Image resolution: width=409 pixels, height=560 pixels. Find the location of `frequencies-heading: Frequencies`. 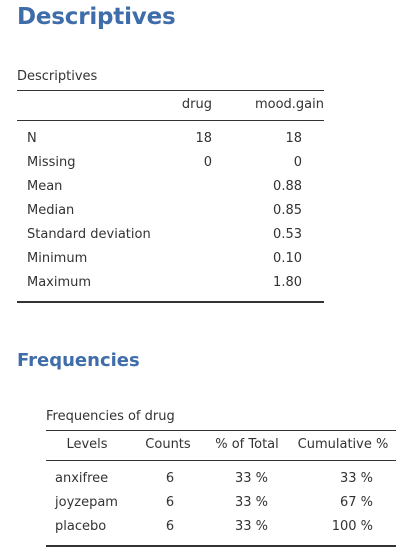

frequencies-heading: Frequencies is located at coordinates (78, 360).